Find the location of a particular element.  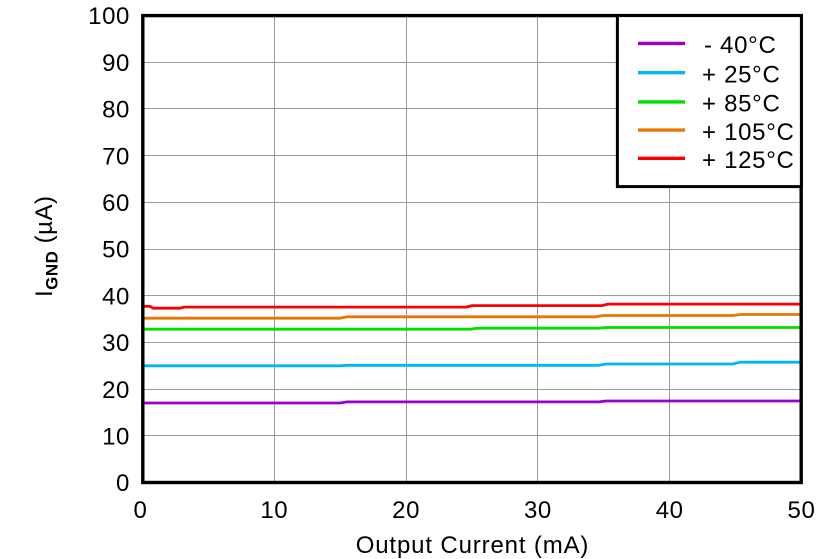

svg-text: 100 is located at coordinates (109, 16).